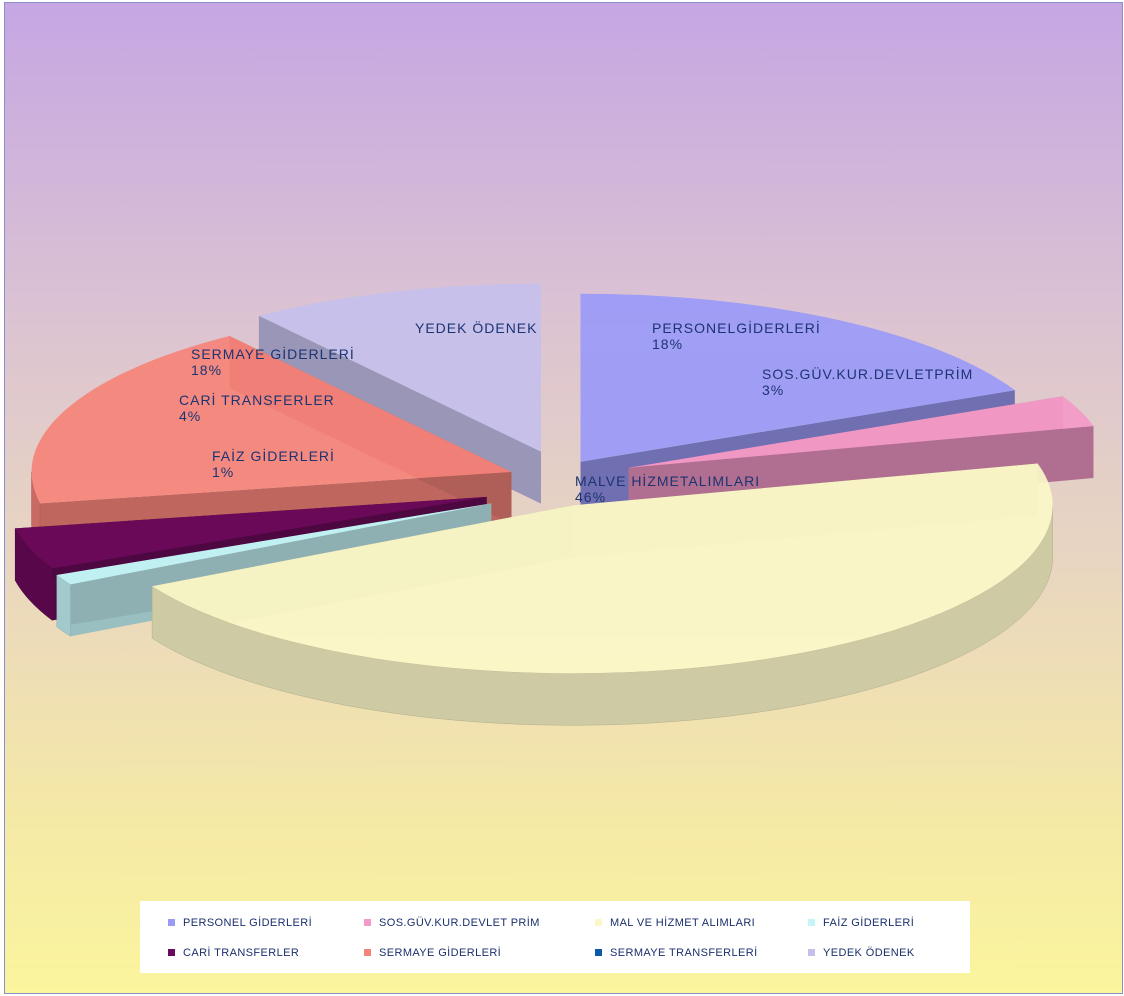  What do you see at coordinates (591, 497) in the screenshot?
I see `slice-percent: 46%` at bounding box center [591, 497].